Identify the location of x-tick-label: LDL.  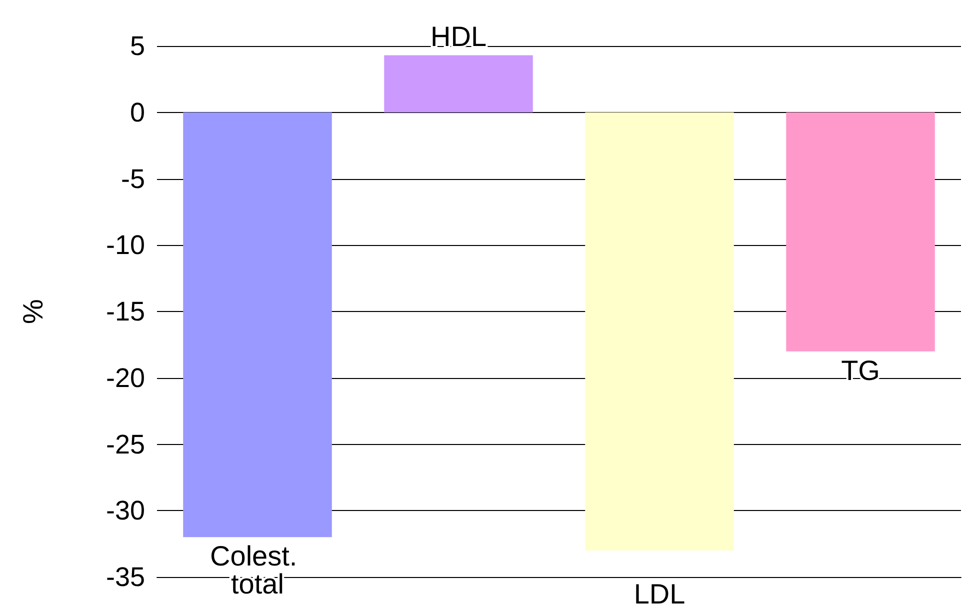
(660, 593).